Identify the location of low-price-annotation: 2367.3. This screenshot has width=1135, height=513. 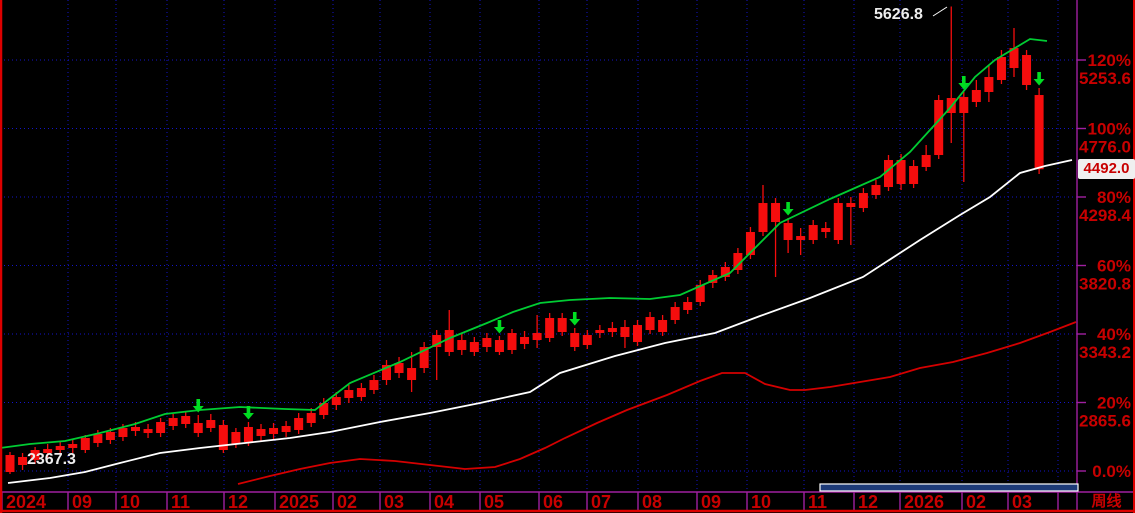
(51, 459).